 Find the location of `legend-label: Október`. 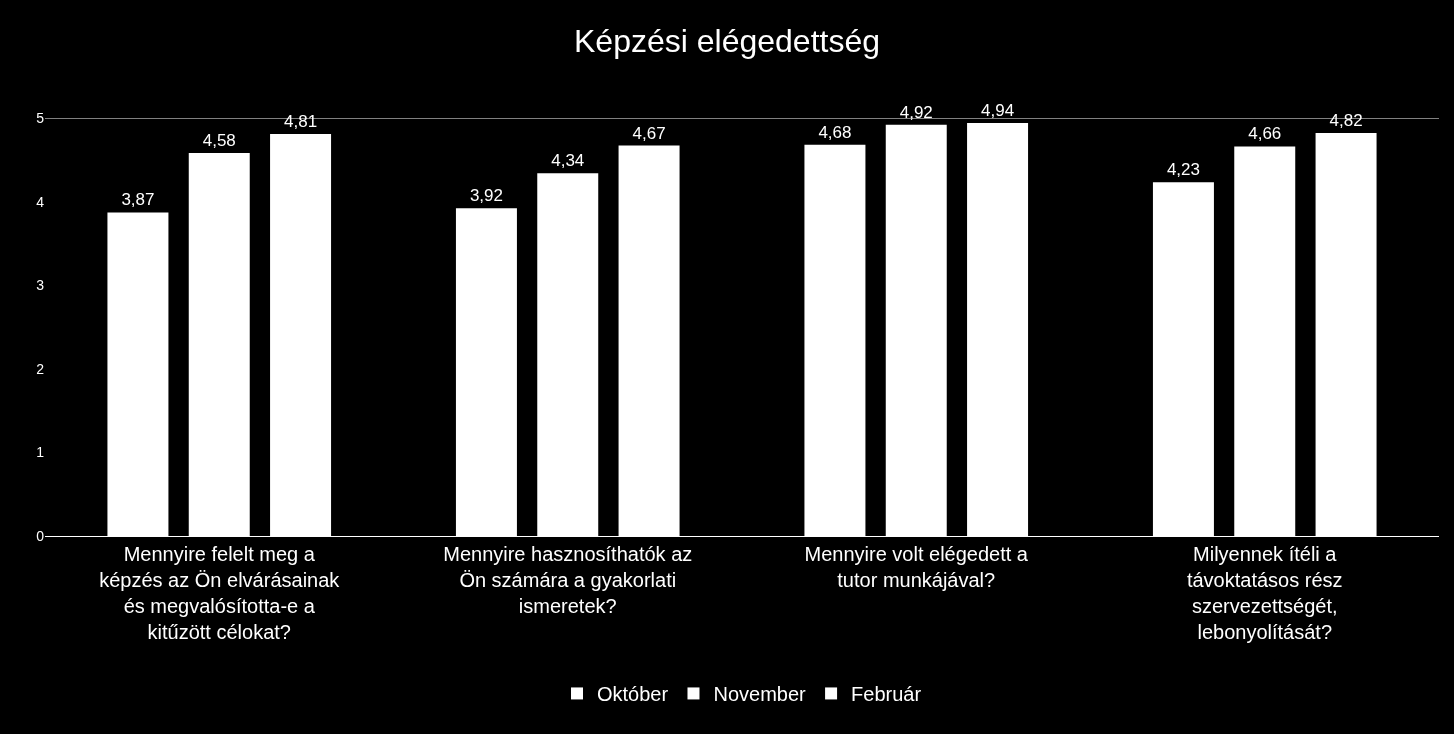

legend-label: Október is located at coordinates (633, 694).